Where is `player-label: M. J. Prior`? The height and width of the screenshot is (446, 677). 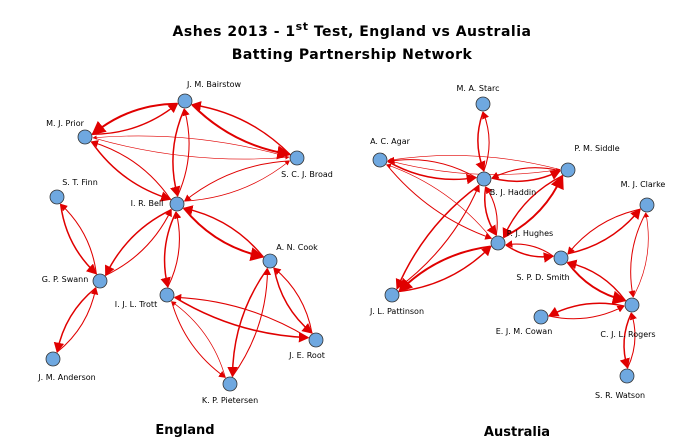
player-label: M. J. Prior is located at coordinates (65, 123).